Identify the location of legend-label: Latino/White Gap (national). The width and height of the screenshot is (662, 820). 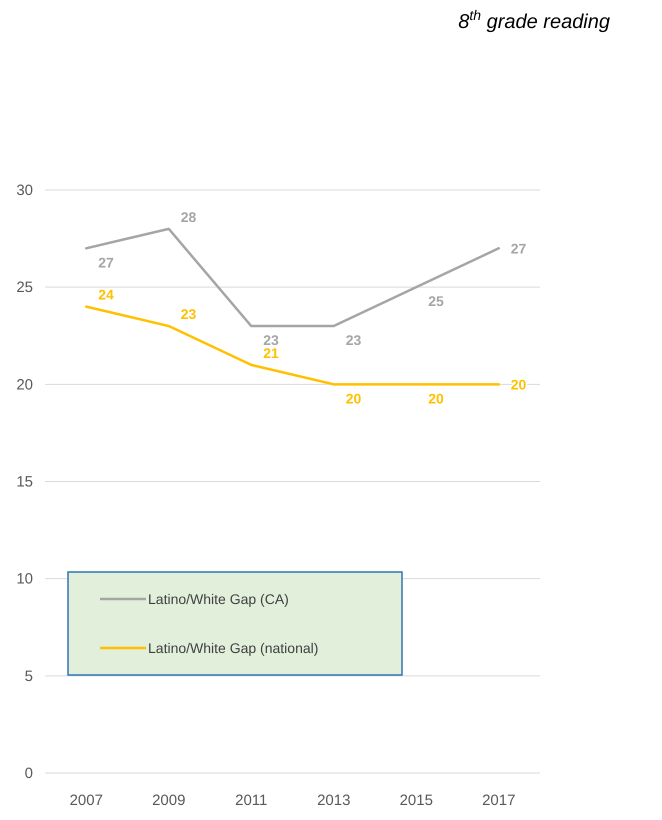
(233, 648).